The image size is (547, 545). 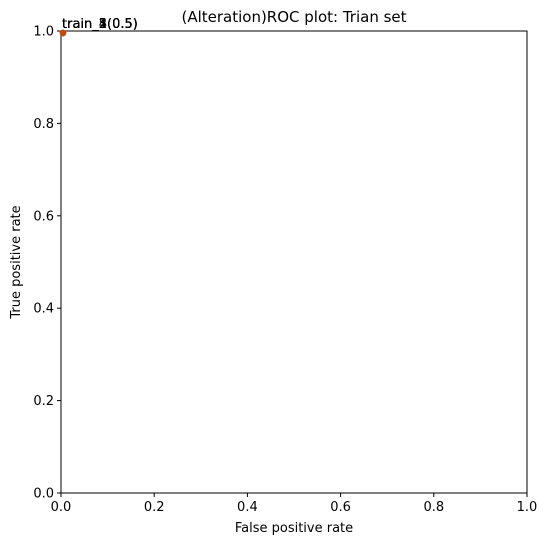 I want to click on y-tick-label: 0.4, so click(x=43, y=309).